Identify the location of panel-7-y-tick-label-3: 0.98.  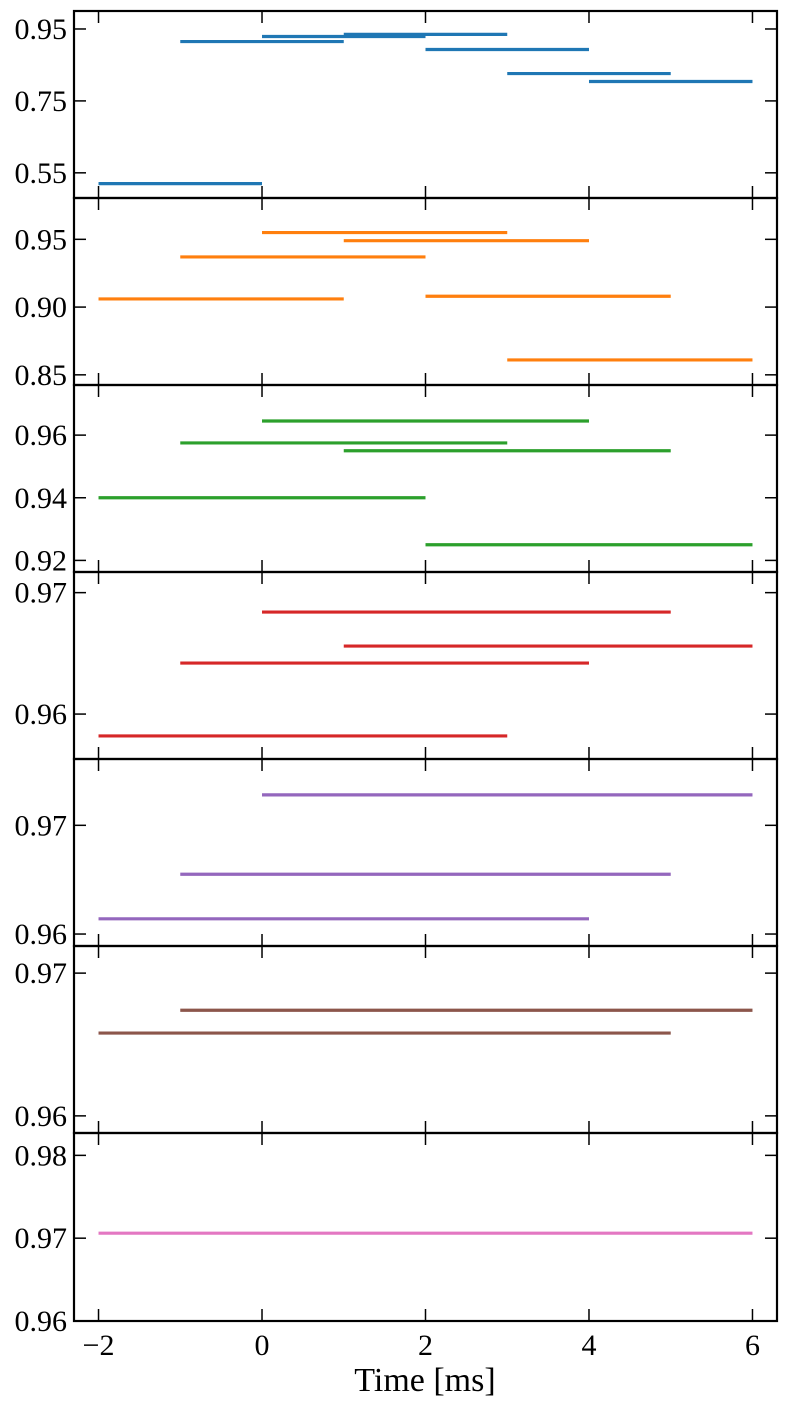
(41, 1155).